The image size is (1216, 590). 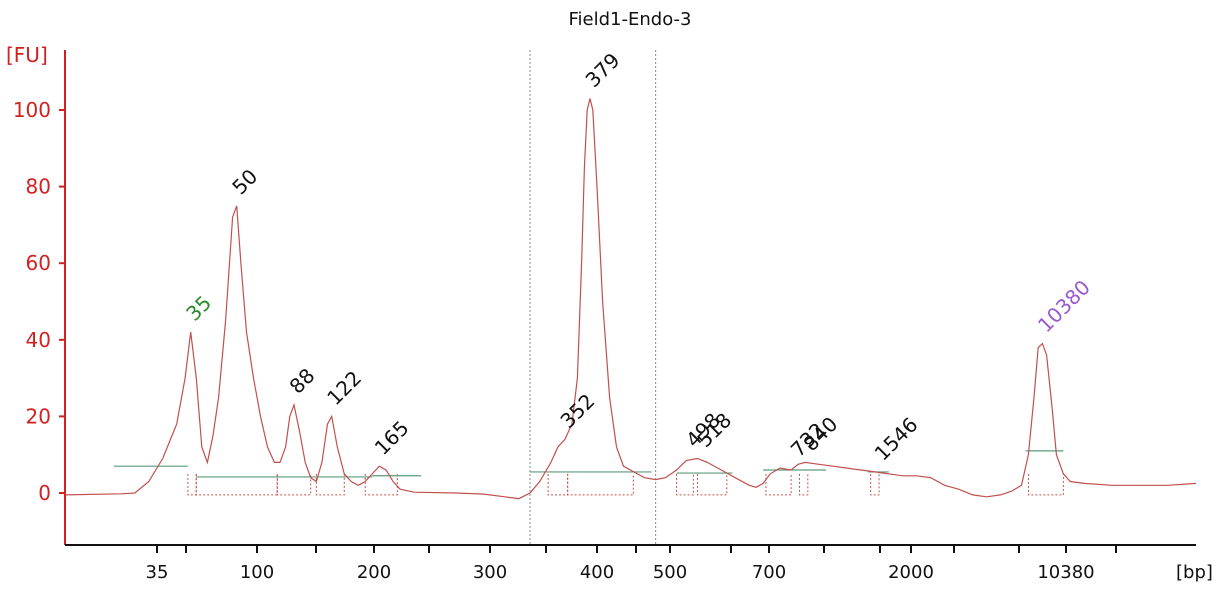 What do you see at coordinates (302, 380) in the screenshot?
I see `peak-label: 88` at bounding box center [302, 380].